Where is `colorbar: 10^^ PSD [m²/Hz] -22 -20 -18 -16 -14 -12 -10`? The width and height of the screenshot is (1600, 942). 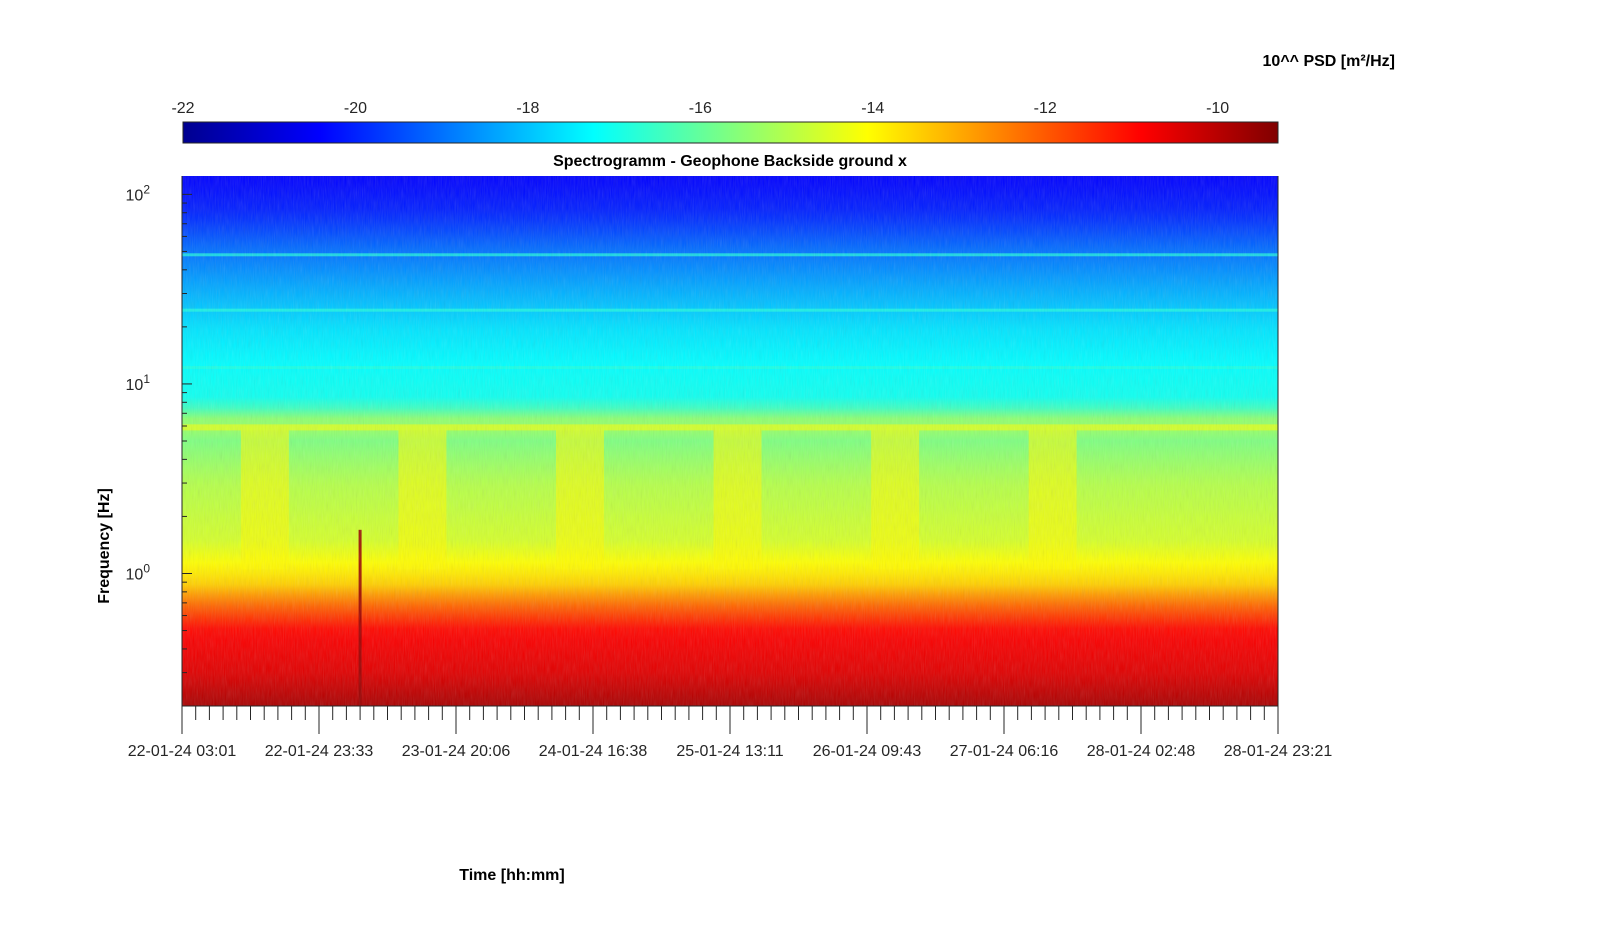
colorbar: 10^^ PSD [m²/Hz] -22 -20 -18 -16 -14 -12 -10 is located at coordinates (783, 98).